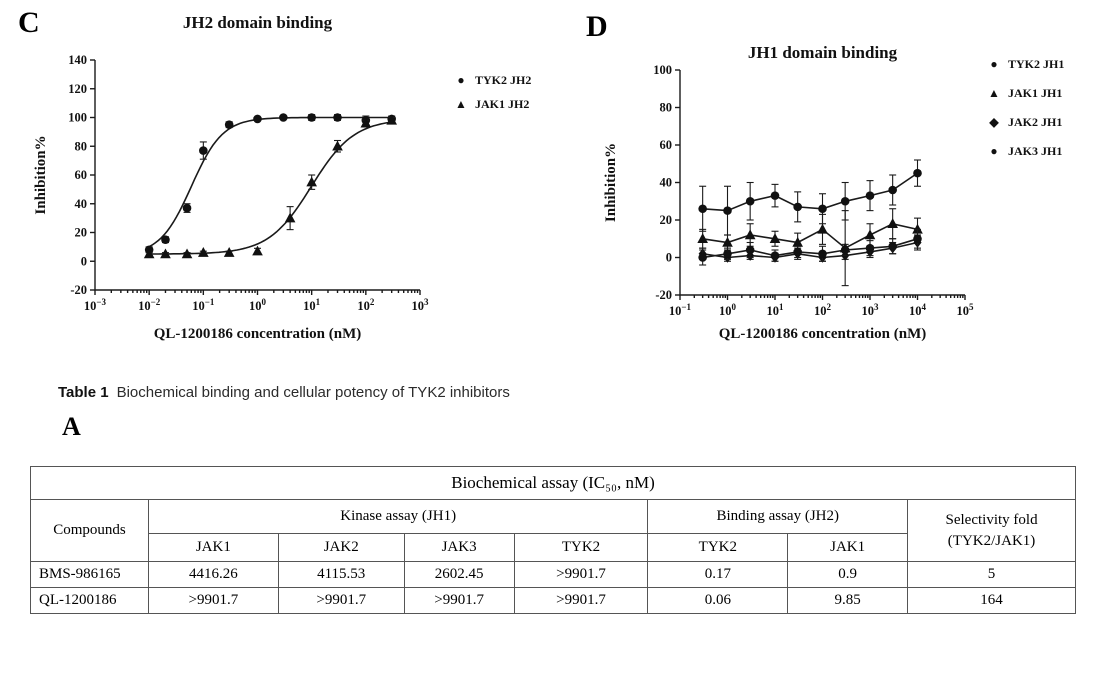  Describe the element at coordinates (83, 392) in the screenshot. I see `table-caption-label: Table 1` at that location.